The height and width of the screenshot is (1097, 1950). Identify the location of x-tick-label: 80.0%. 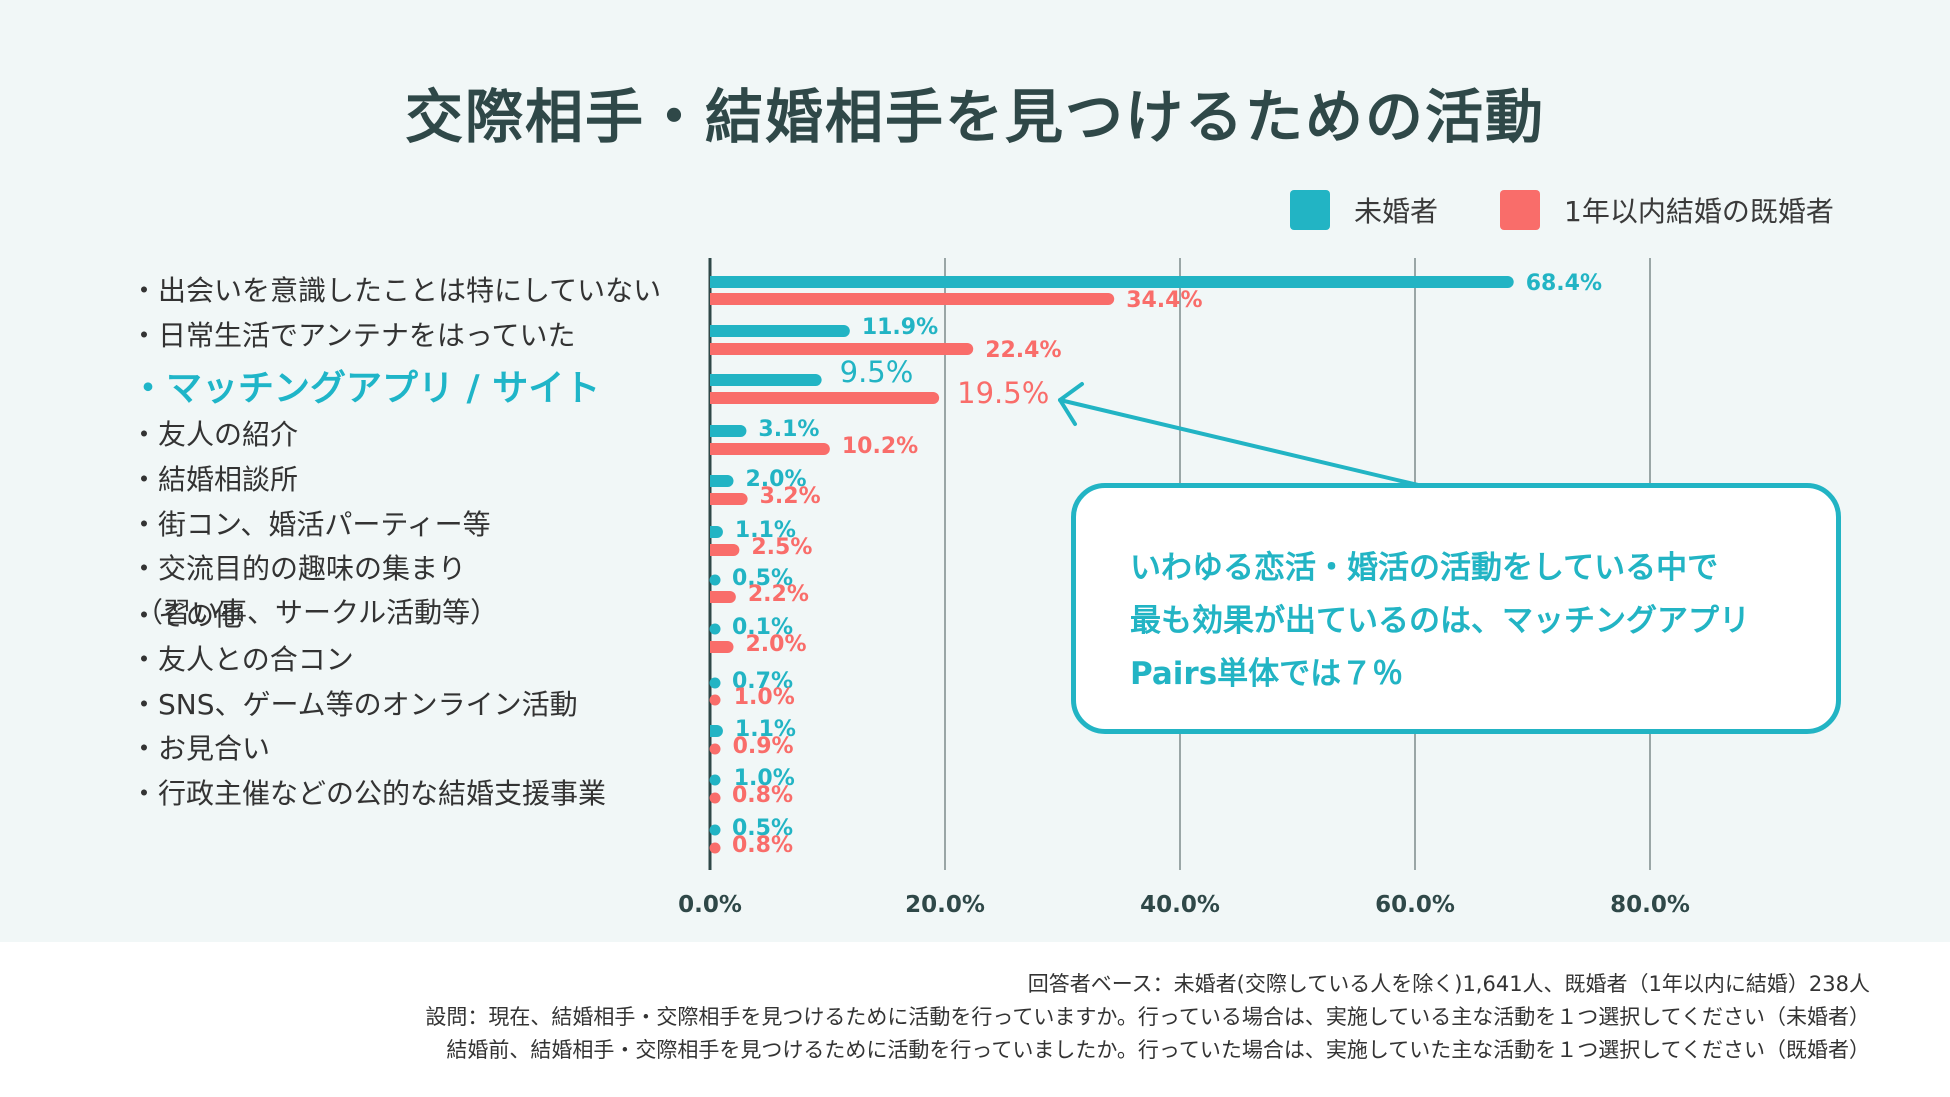
(1650, 905).